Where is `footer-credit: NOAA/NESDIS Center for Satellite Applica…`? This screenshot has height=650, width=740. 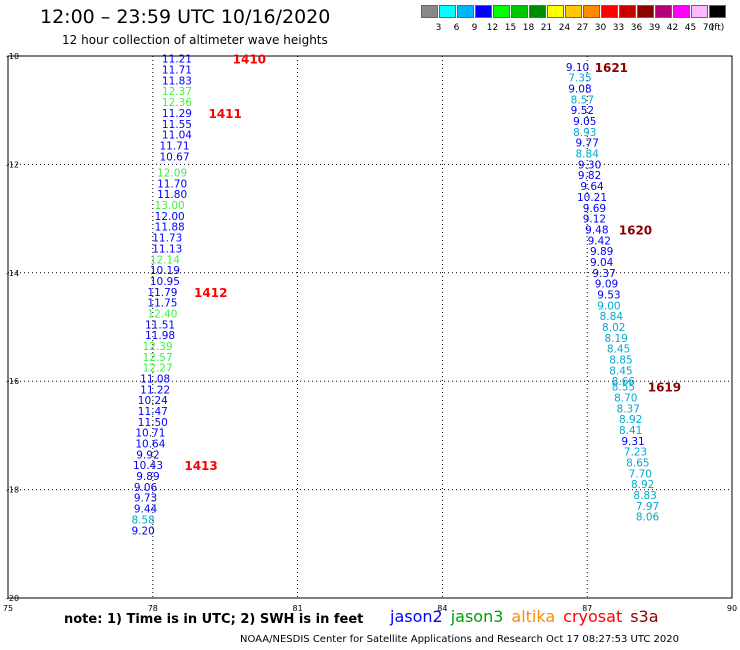 footer-credit: NOAA/NESDIS Center for Satellite Applica… is located at coordinates (459, 639).